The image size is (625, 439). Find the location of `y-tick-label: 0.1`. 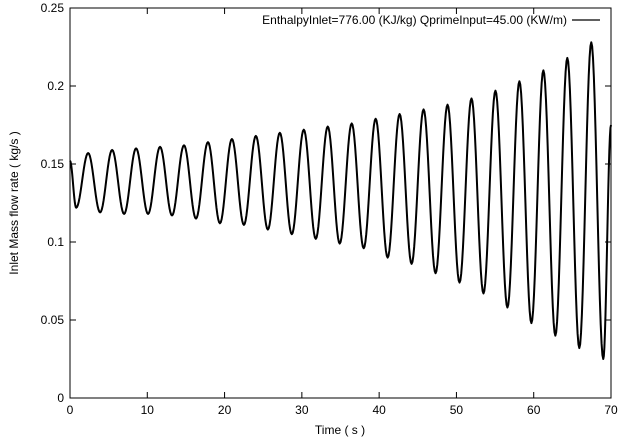

y-tick-label: 0.1 is located at coordinates (55, 242).